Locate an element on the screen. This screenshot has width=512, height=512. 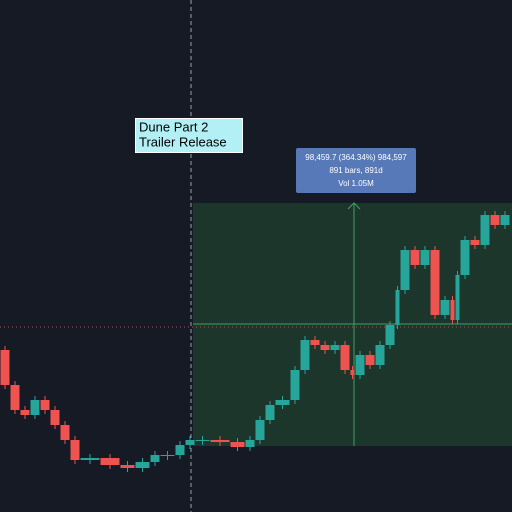
measure-arrow is located at coordinates (354, 206).